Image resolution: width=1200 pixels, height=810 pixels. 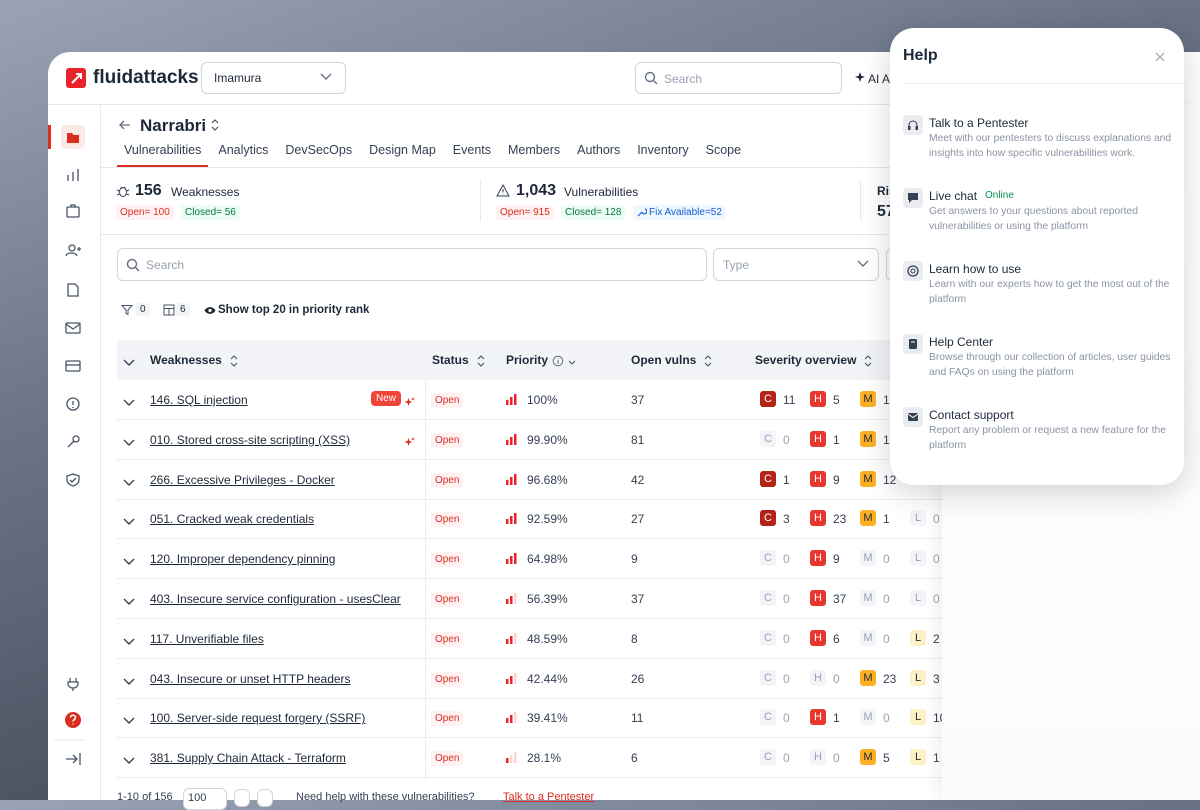 I want to click on weakness-link: 100. Server-side request forgery (SSRF), so click(x=258, y=718).